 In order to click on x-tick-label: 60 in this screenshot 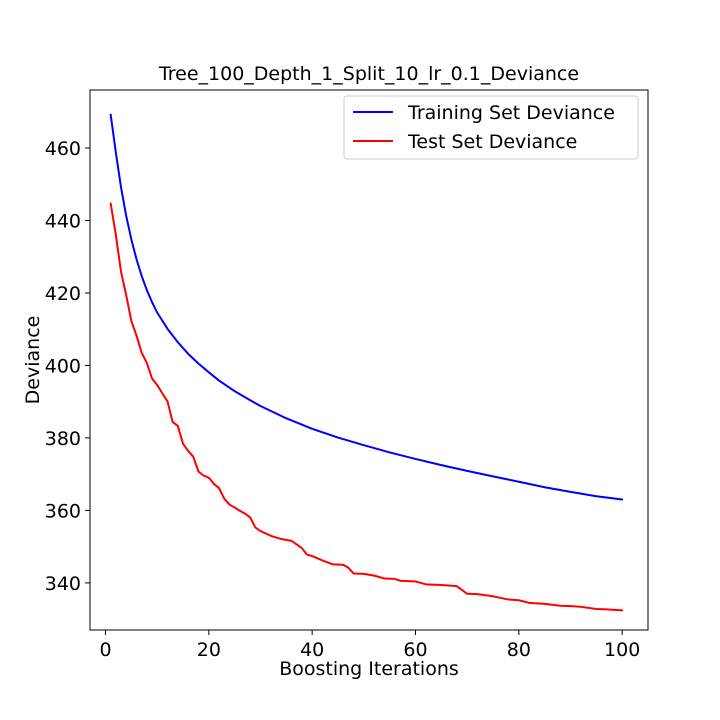, I will do `click(415, 650)`.